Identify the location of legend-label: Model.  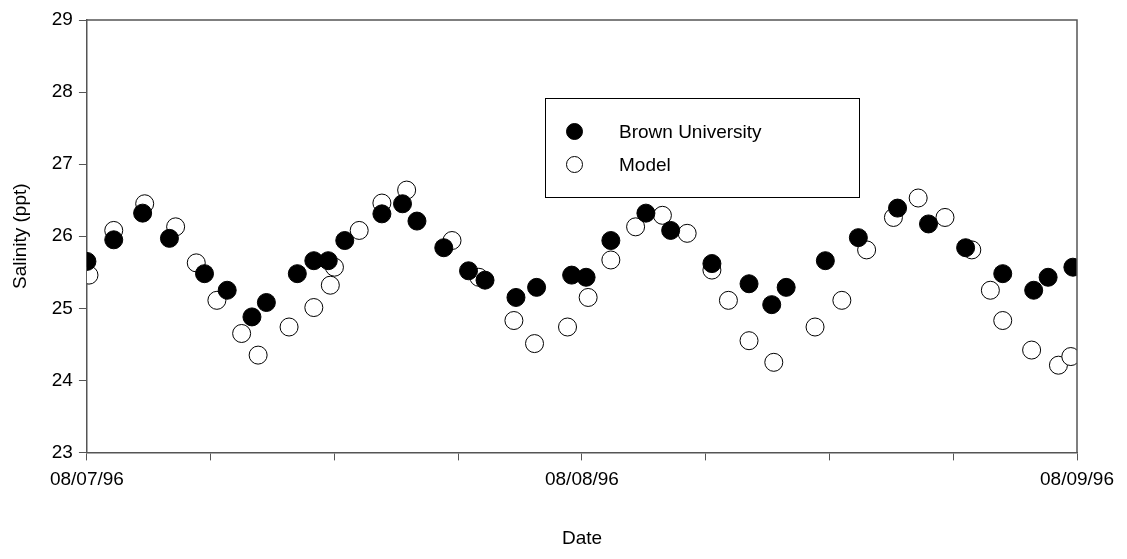
(645, 164).